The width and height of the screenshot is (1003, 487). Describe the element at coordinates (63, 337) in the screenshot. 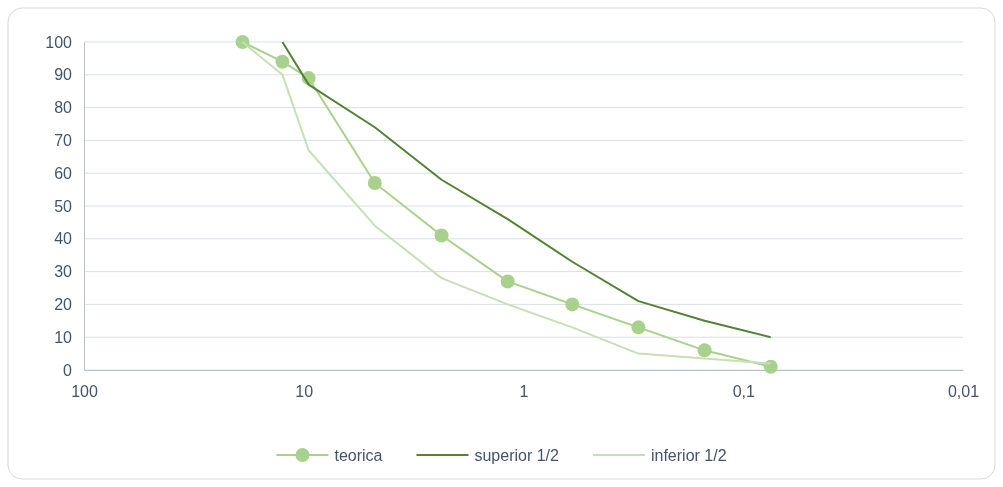

I see `y-tick-label: 10` at that location.